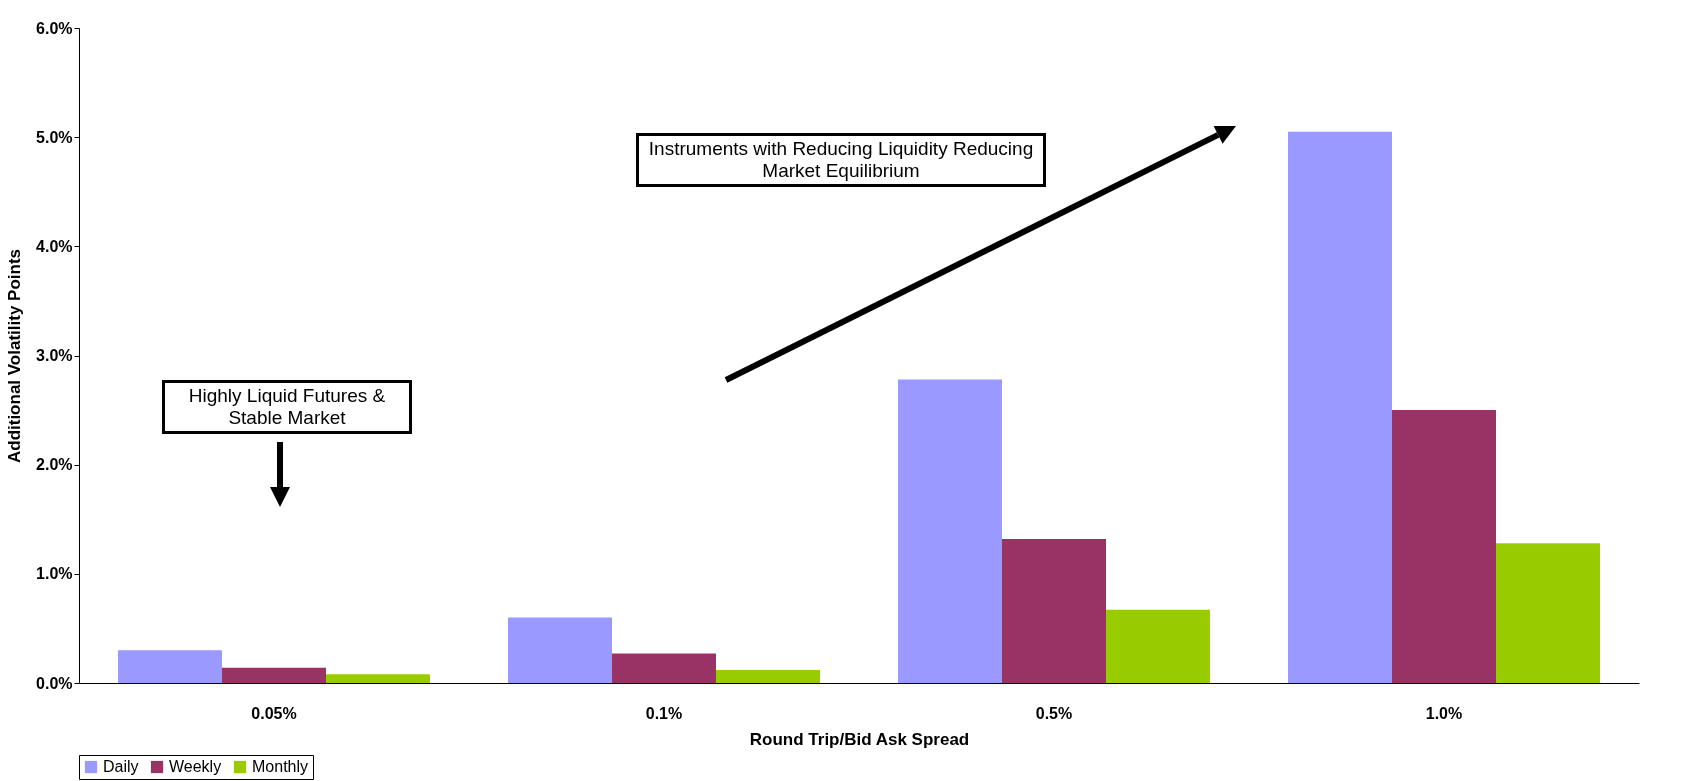 This screenshot has width=1695, height=781. What do you see at coordinates (54, 683) in the screenshot?
I see `y-tick-label: 0.0%` at bounding box center [54, 683].